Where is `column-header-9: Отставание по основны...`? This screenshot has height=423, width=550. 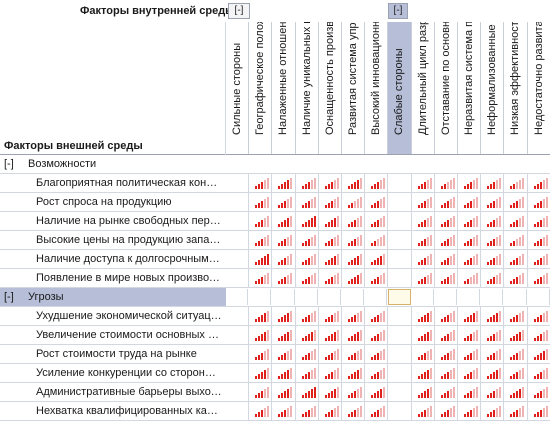
column-header-9: Отставание по основны... is located at coordinates (446, 88).